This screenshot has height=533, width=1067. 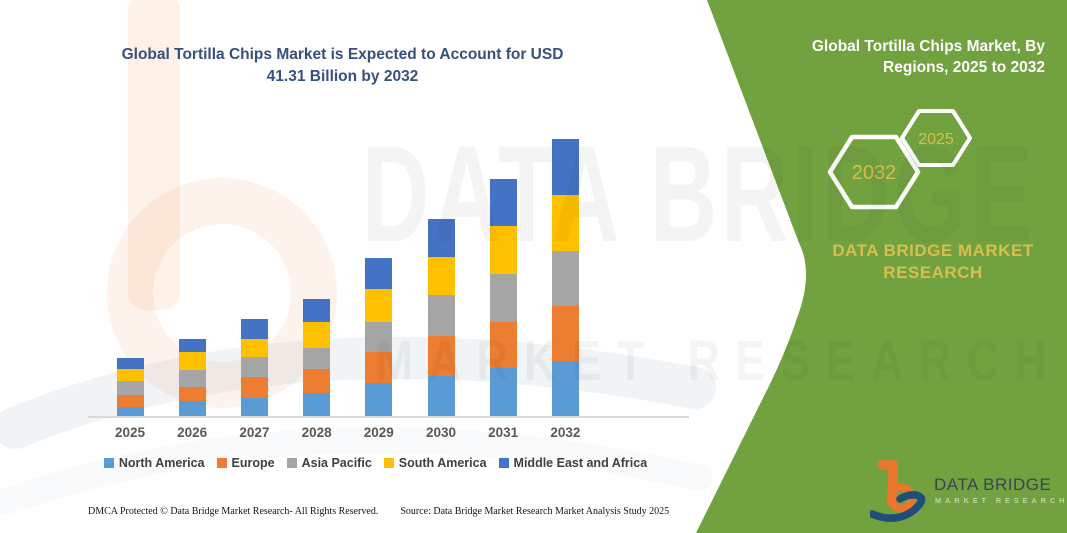 I want to click on legend-marker-north-america, so click(x=108, y=463).